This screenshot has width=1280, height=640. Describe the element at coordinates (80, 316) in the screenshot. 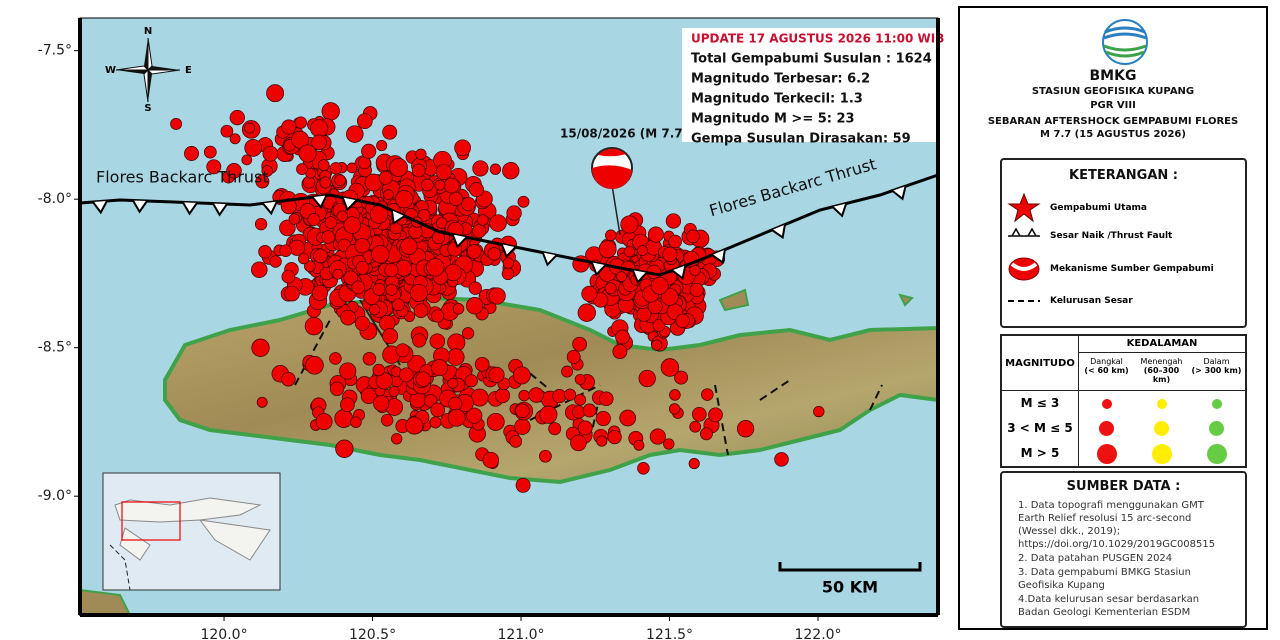

I see `frame-bar` at that location.